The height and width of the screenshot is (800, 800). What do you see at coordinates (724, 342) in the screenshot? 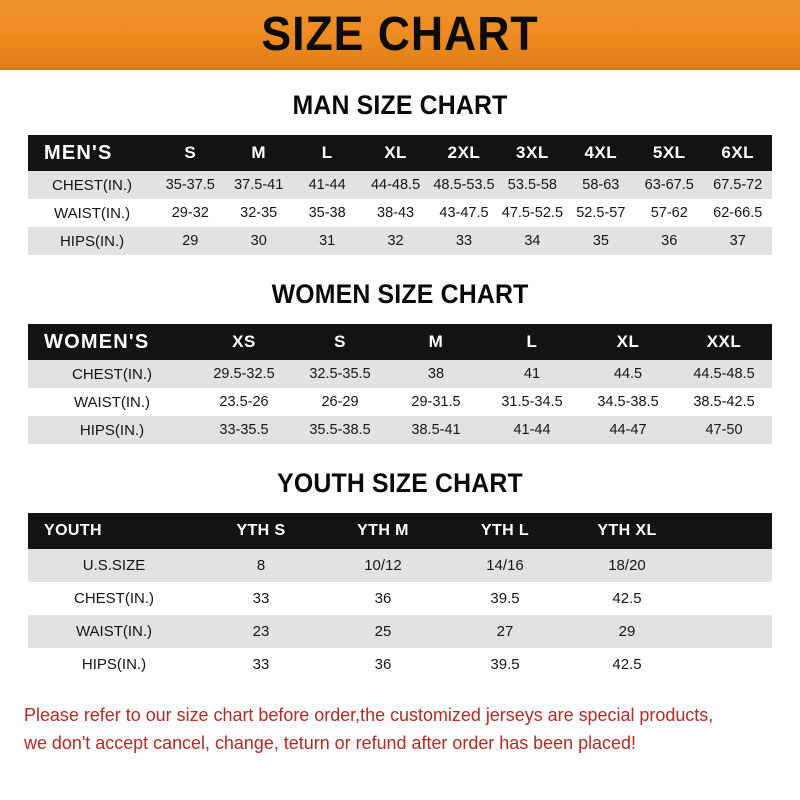
I see `women-size-header-xxl: XXL` at bounding box center [724, 342].